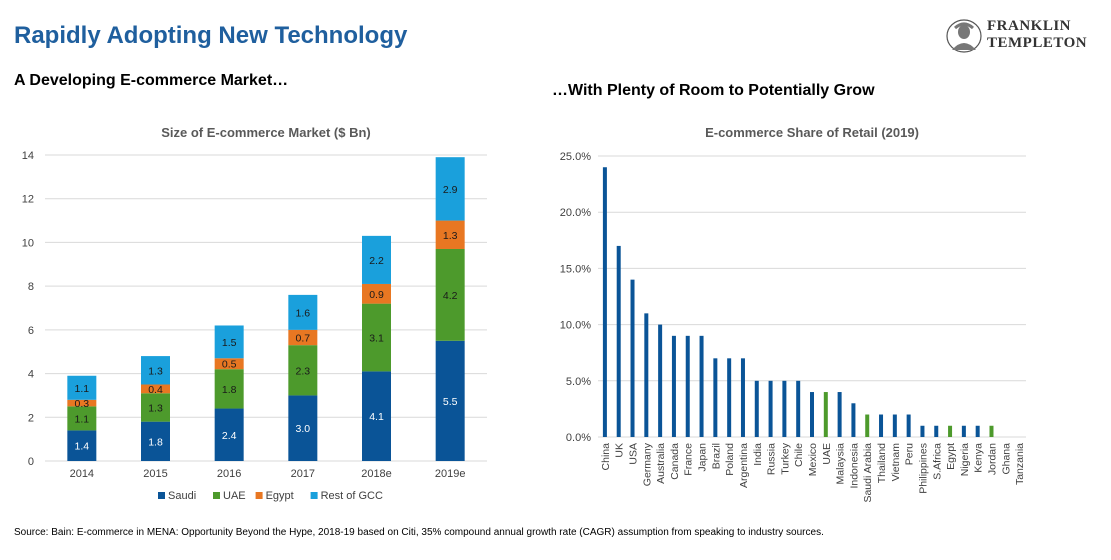 Image resolution: width=1111 pixels, height=560 pixels. What do you see at coordinates (575, 326) in the screenshot?
I see `y-tick-label: 10.0%` at bounding box center [575, 326].